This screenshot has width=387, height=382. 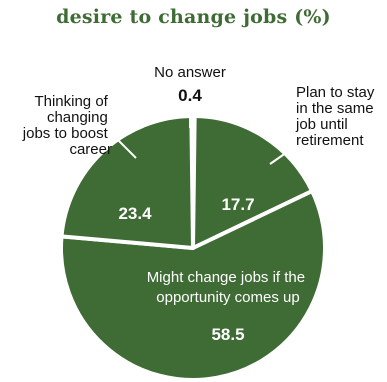 What do you see at coordinates (226, 277) in the screenshot?
I see `label-might-line-1: Might change jobs if the` at bounding box center [226, 277].